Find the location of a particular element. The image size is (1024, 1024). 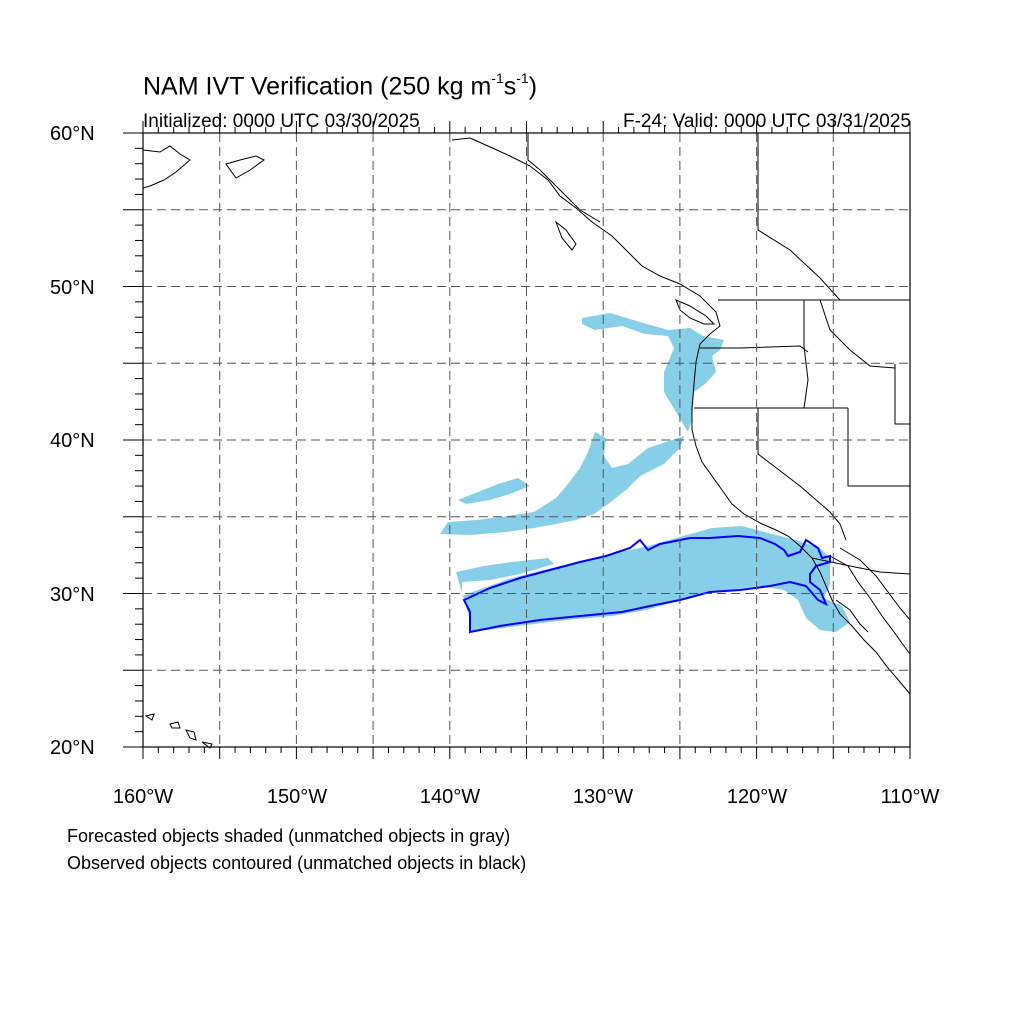

border-ca-nv is located at coordinates (802, 474).